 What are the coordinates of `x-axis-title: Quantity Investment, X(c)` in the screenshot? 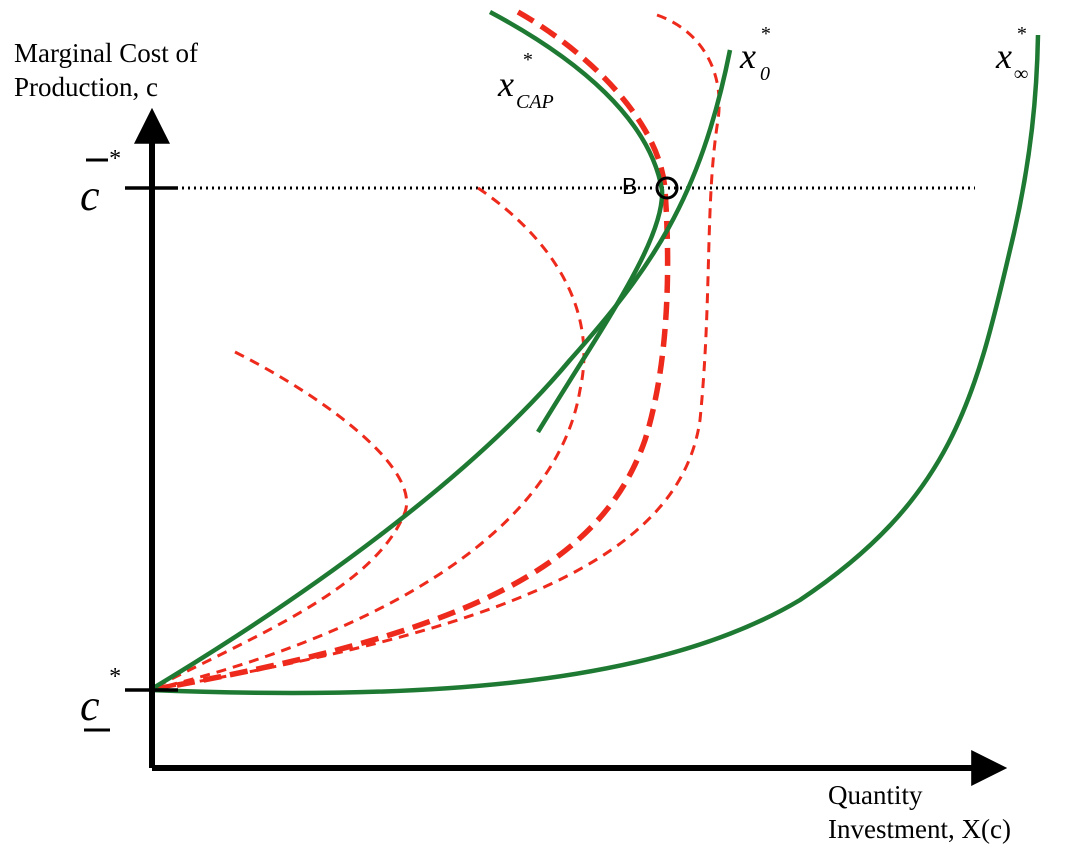 It's located at (919, 812).